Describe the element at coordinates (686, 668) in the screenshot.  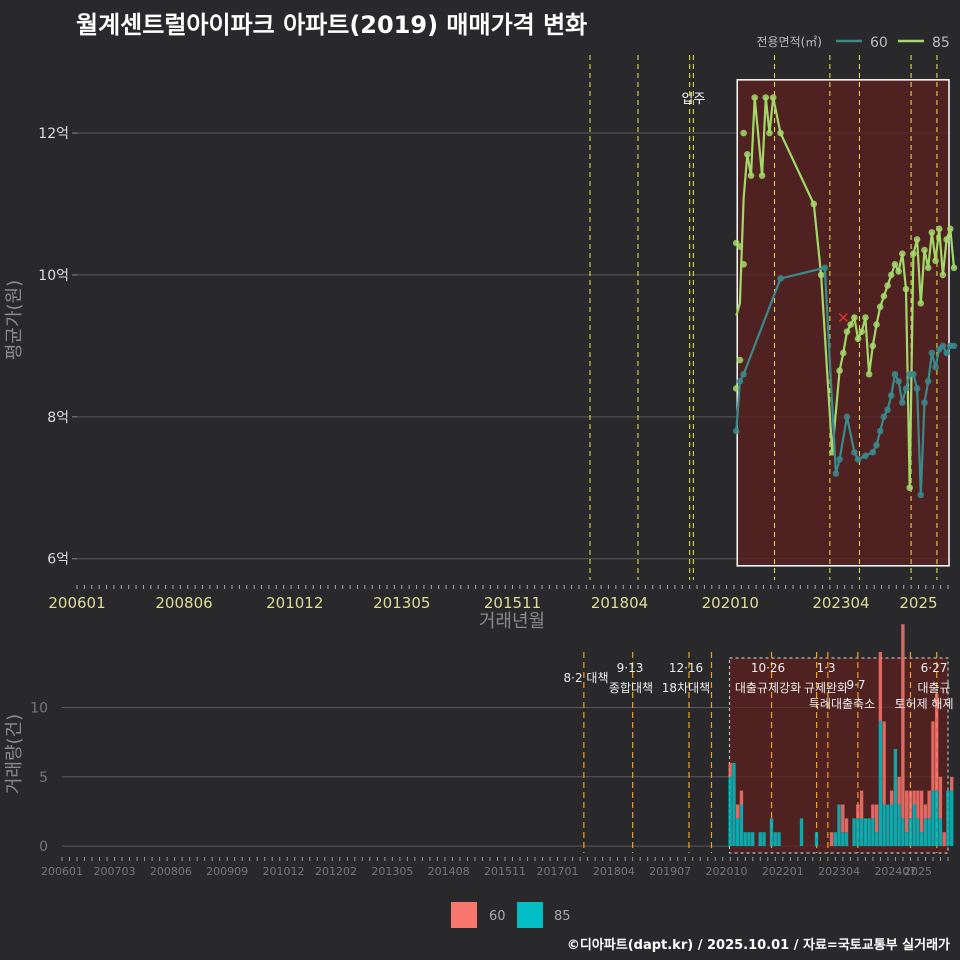
I see `bottom-annotation-label: 12·16` at that location.